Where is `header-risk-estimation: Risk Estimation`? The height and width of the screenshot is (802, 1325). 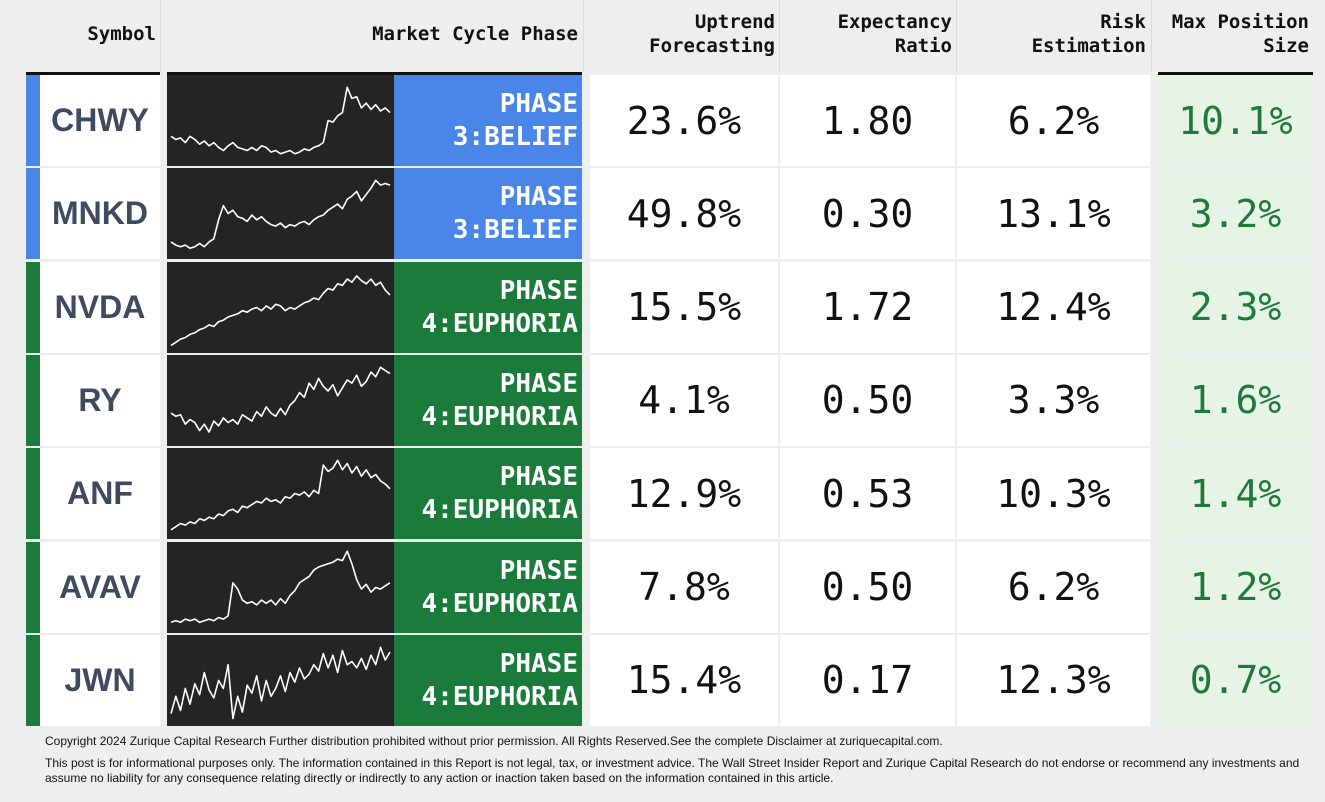 header-risk-estimation: Risk Estimation is located at coordinates (1053, 36).